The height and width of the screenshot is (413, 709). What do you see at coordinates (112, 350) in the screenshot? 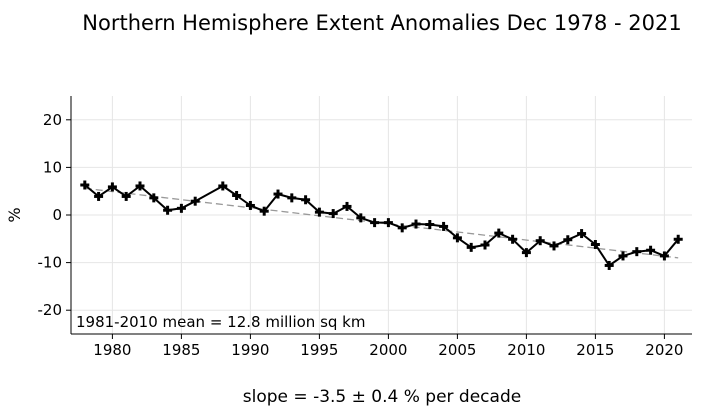
I see `x-tick-label: 1980` at bounding box center [112, 350].